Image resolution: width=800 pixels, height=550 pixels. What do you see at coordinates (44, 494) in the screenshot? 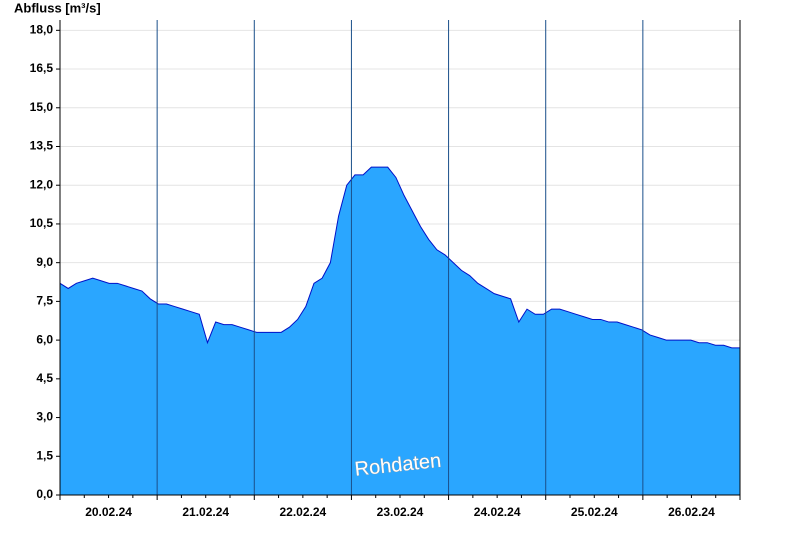
I see `y-tick-label: 0,0` at bounding box center [44, 494].